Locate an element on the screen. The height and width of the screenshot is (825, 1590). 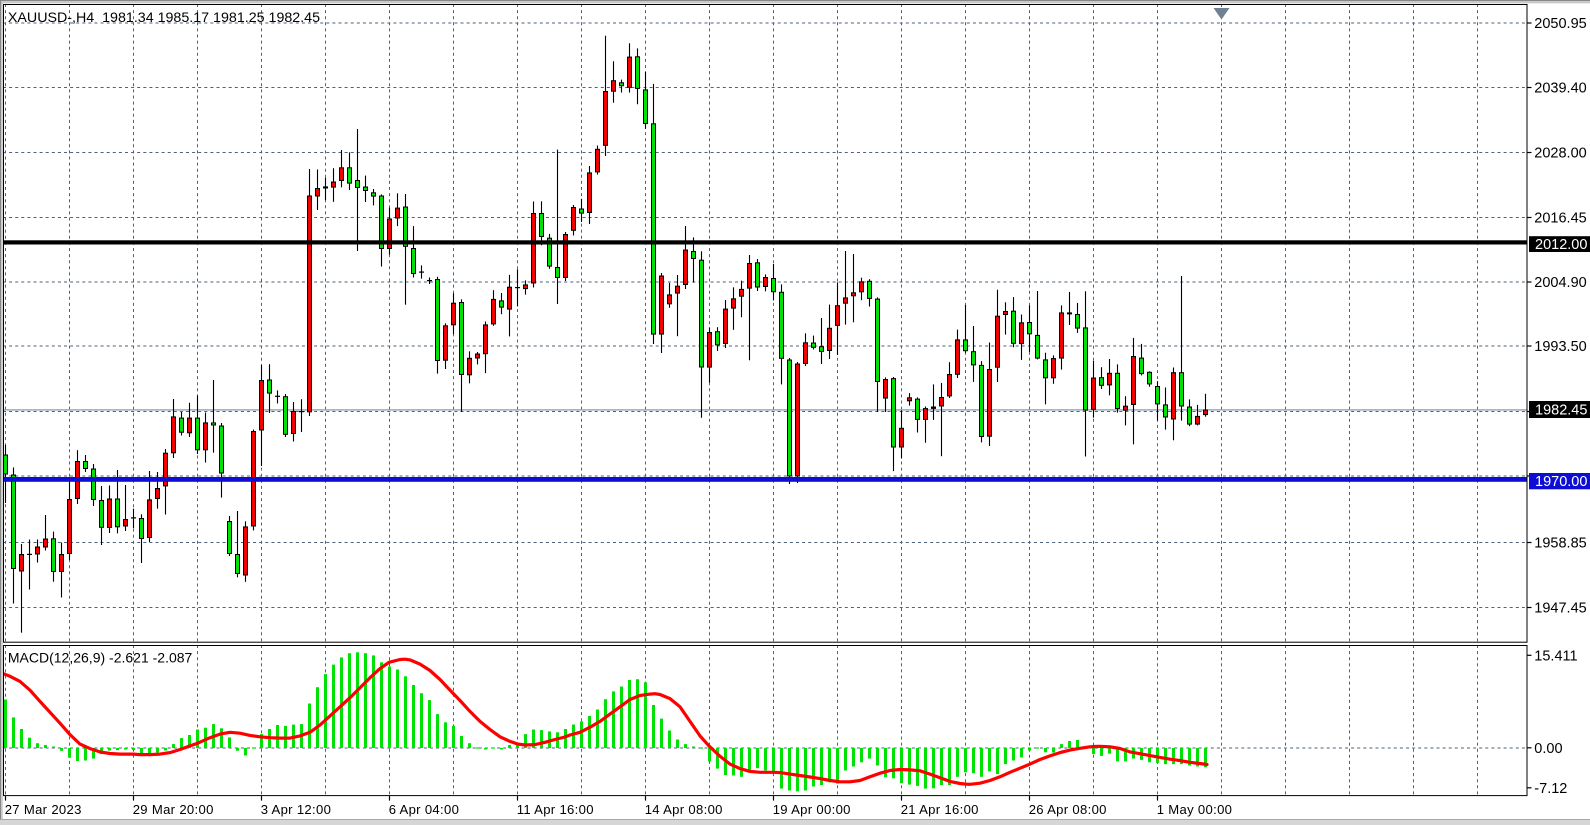
svg-text: 15.411 is located at coordinates (1555, 657).